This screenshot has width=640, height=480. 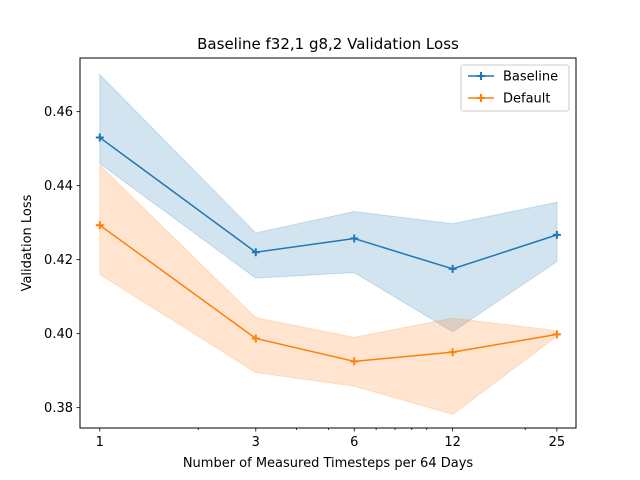 What do you see at coordinates (515, 88) in the screenshot?
I see `legend: Baseline Default` at bounding box center [515, 88].